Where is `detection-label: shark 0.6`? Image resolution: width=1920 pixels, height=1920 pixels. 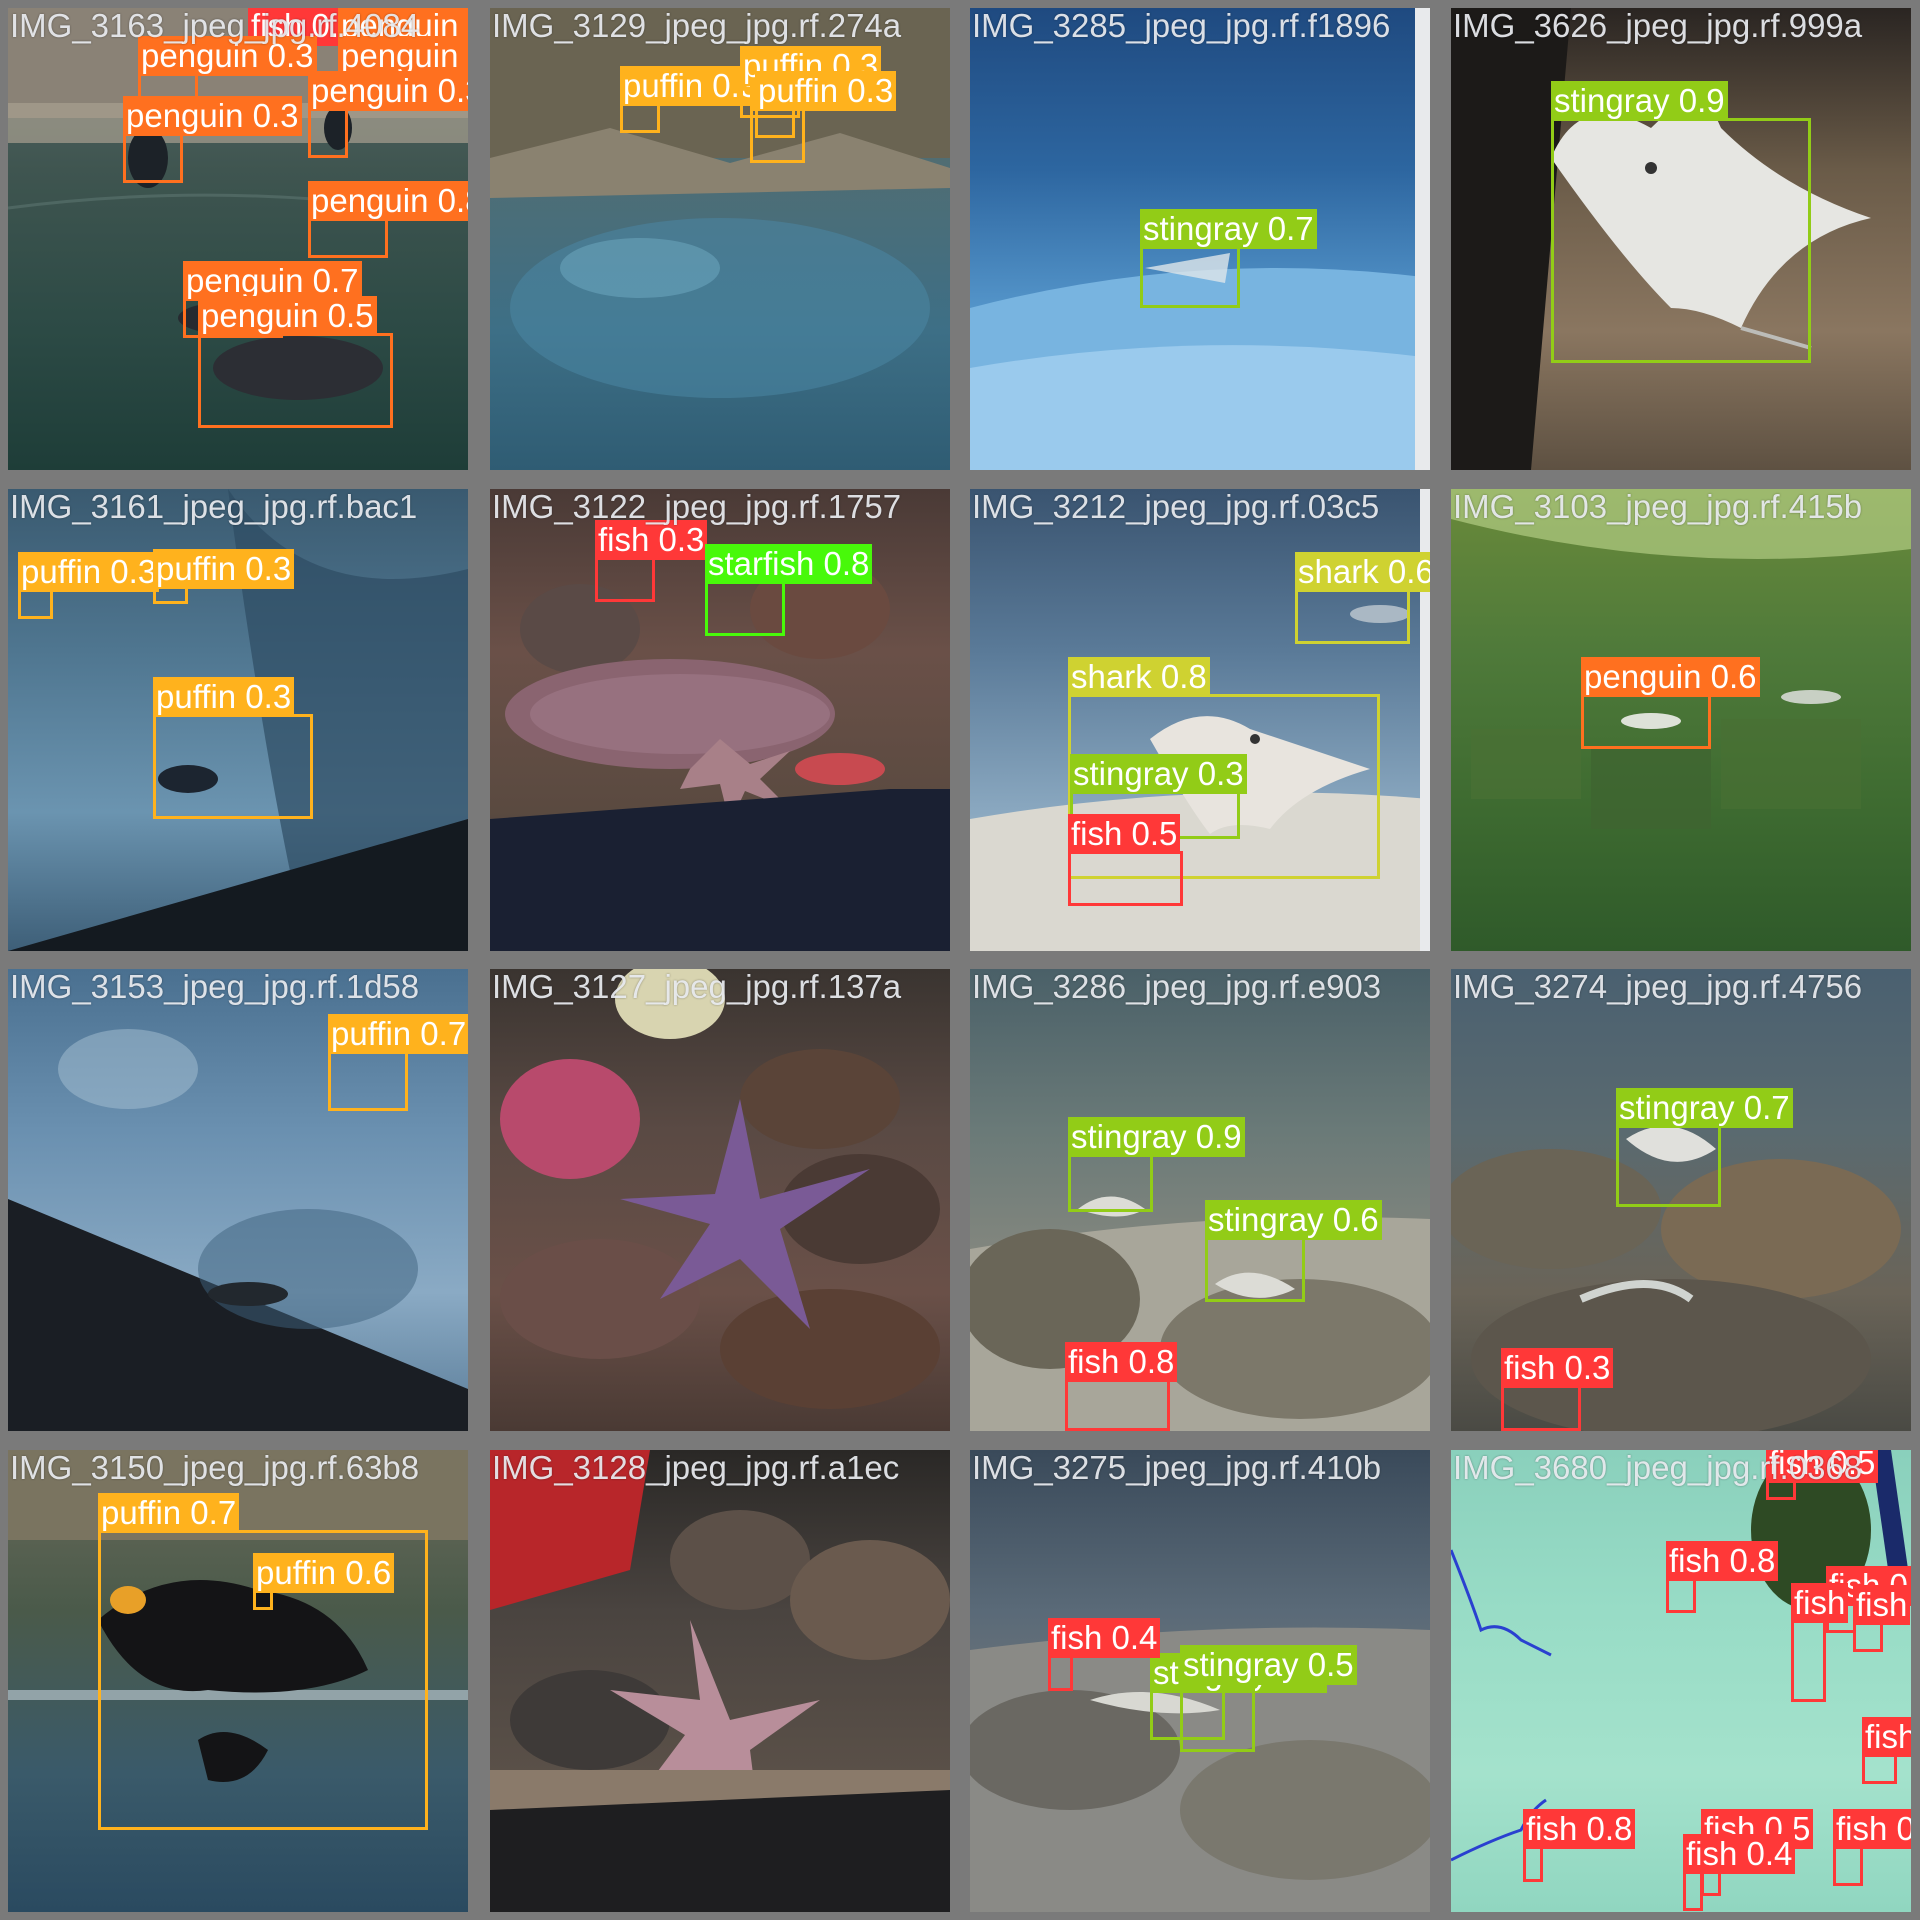
detection-label: shark 0.6 is located at coordinates (1362, 572).